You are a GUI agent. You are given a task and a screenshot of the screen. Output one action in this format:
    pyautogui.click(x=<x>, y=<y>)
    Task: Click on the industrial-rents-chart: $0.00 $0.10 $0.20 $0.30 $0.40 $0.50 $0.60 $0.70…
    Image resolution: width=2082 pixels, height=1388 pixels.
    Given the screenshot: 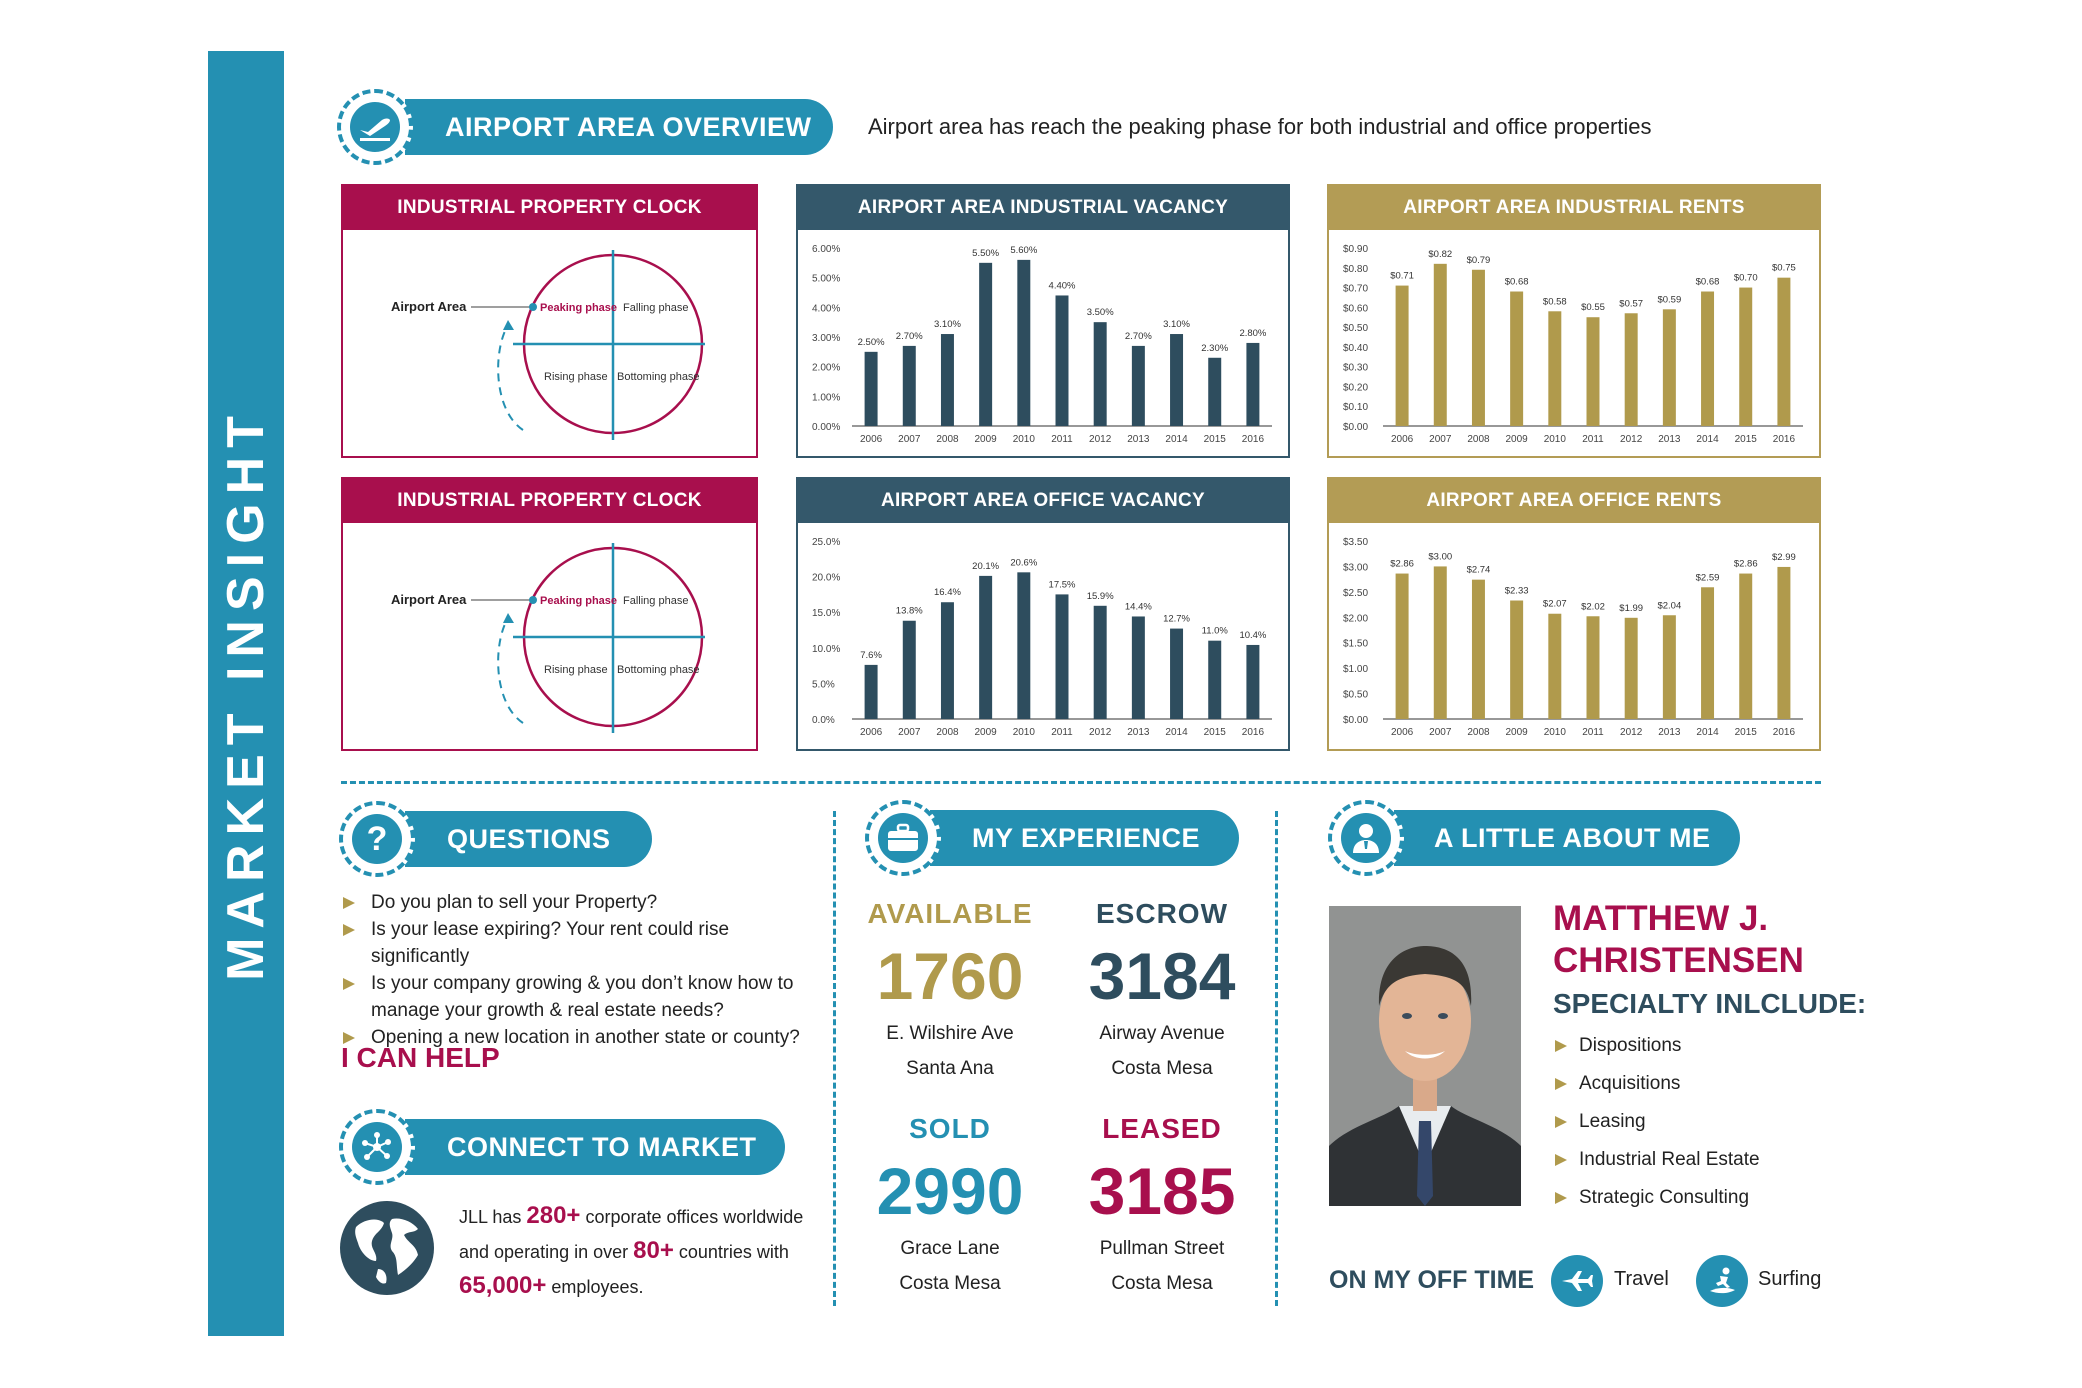 What is the action you would take?
    pyautogui.click(x=1573, y=344)
    